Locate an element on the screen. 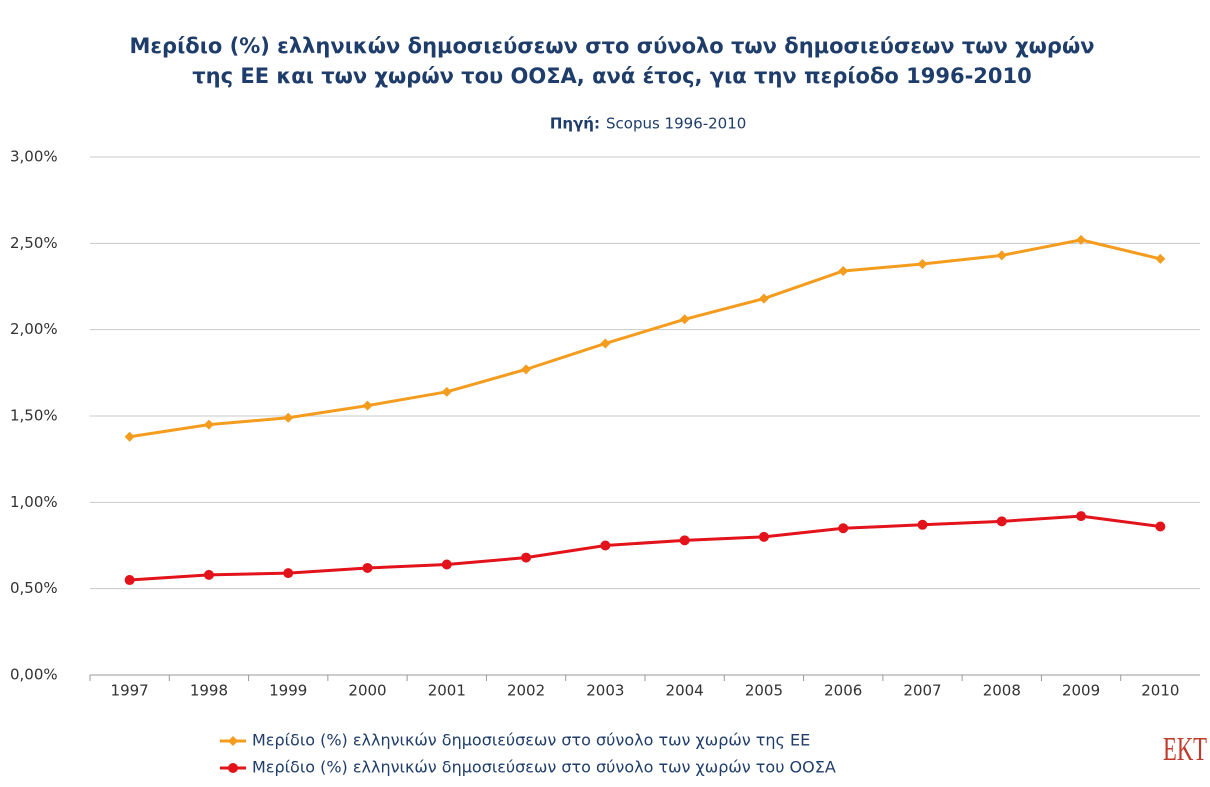  y-tick-label: 3,00% is located at coordinates (34, 157).